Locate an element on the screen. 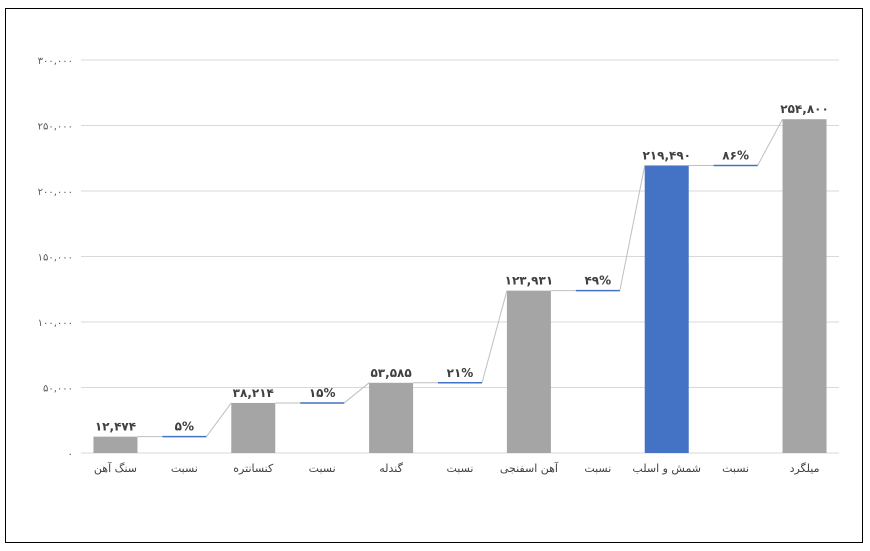 The width and height of the screenshot is (870, 551). data-label: ۱۵% is located at coordinates (322, 393).